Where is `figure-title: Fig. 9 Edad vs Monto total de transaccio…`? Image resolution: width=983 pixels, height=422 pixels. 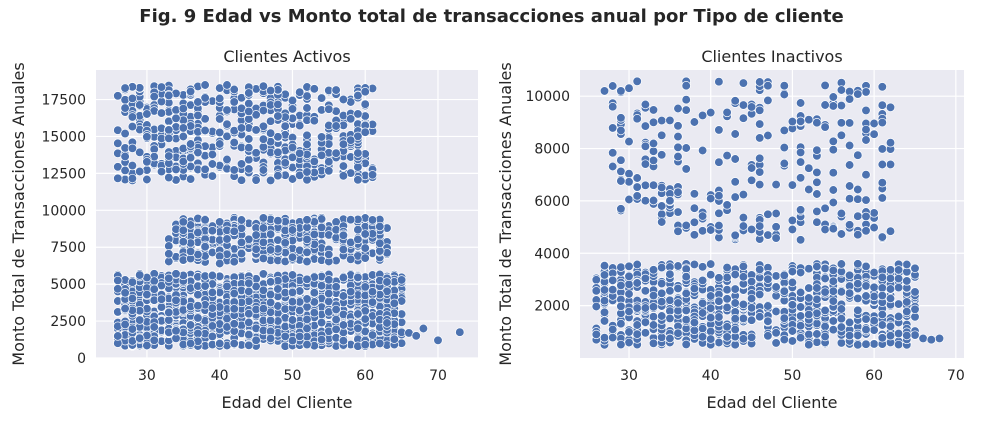 figure-title: Fig. 9 Edad vs Monto total de transaccio… is located at coordinates (491, 16).